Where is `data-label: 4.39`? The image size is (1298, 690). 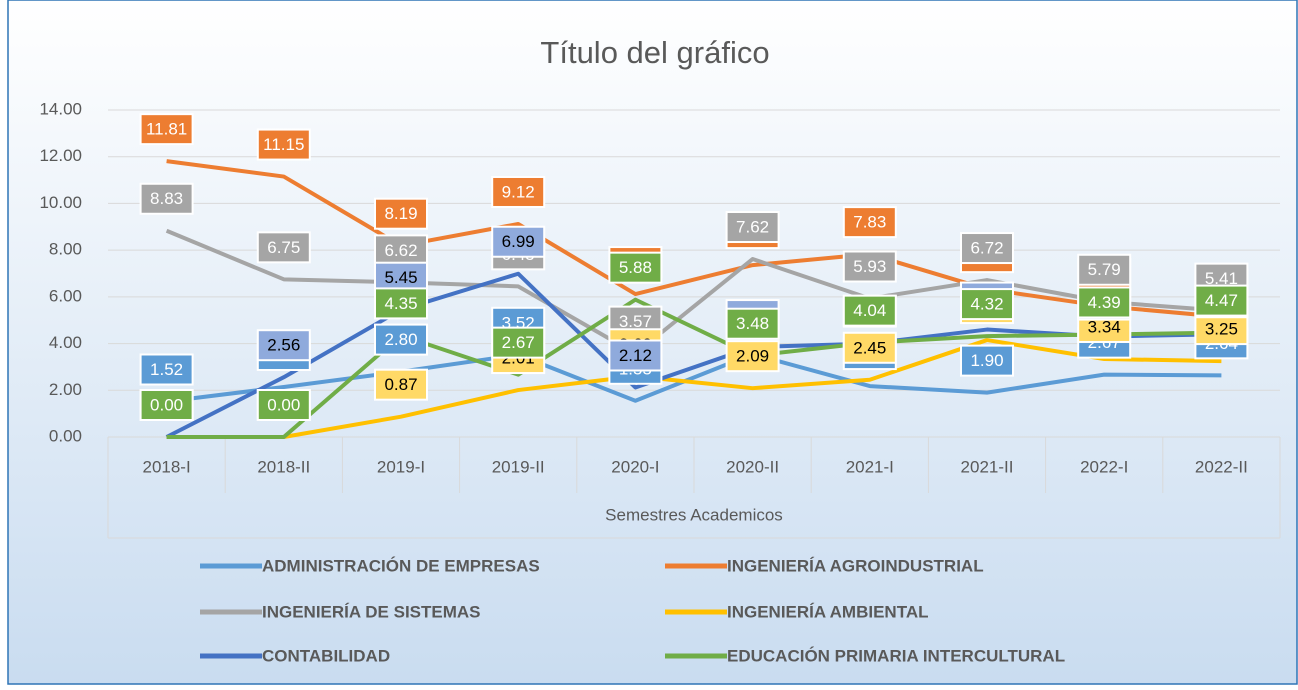 data-label: 4.39 is located at coordinates (1104, 302).